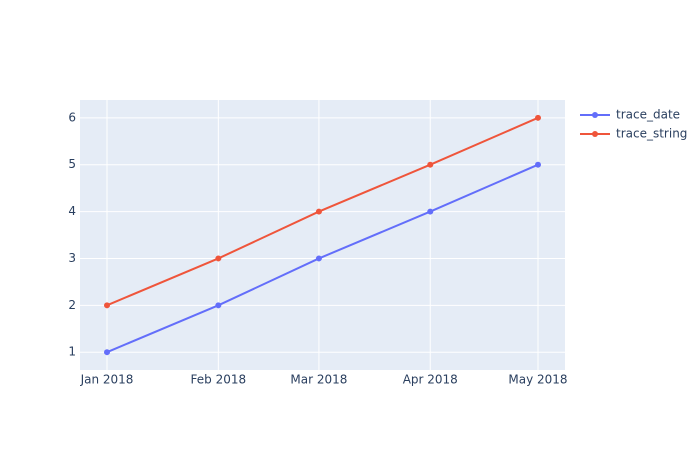  Describe the element at coordinates (72, 258) in the screenshot. I see `y-tick-label: 3` at that location.